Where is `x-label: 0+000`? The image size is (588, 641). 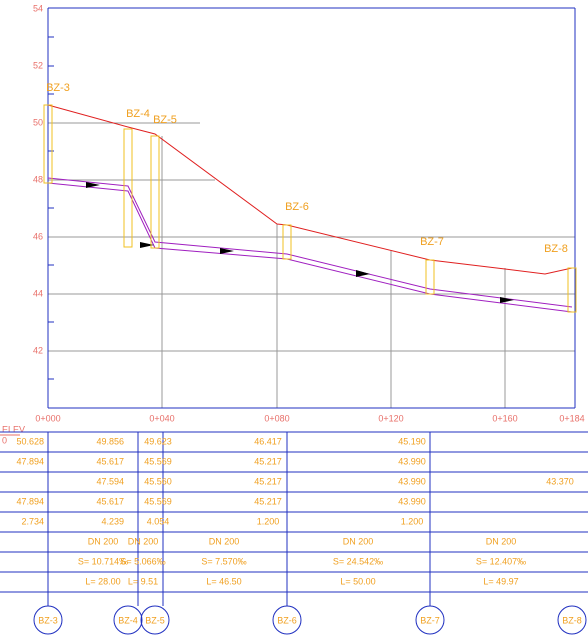 x-label: 0+000 is located at coordinates (47, 418).